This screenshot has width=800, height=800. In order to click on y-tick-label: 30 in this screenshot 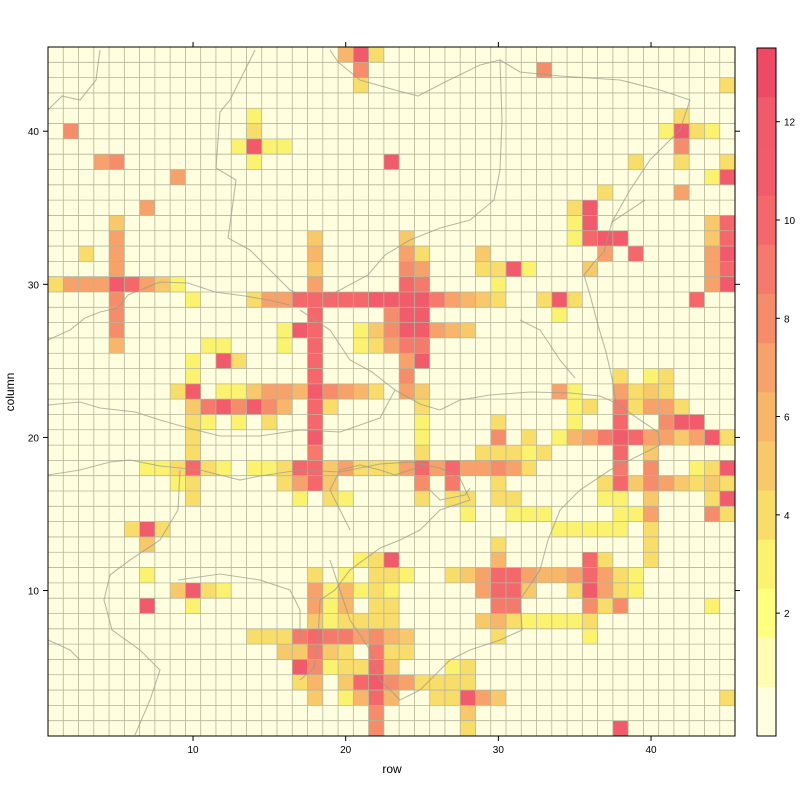, I will do `click(34, 285)`.